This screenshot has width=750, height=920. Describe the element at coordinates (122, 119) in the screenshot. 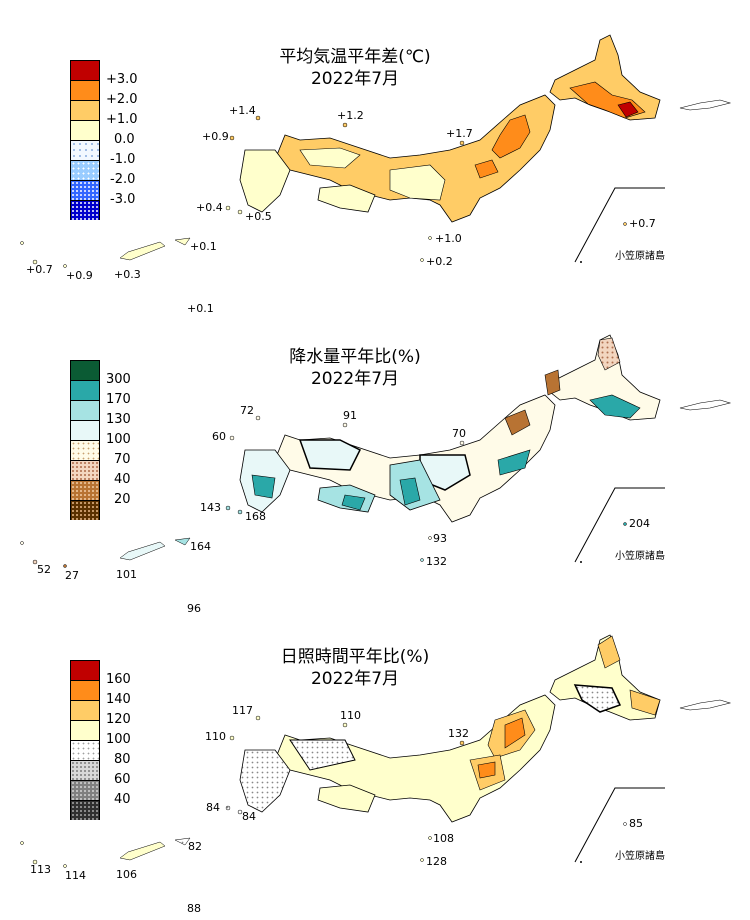

I see `legend-label: +1.0` at that location.